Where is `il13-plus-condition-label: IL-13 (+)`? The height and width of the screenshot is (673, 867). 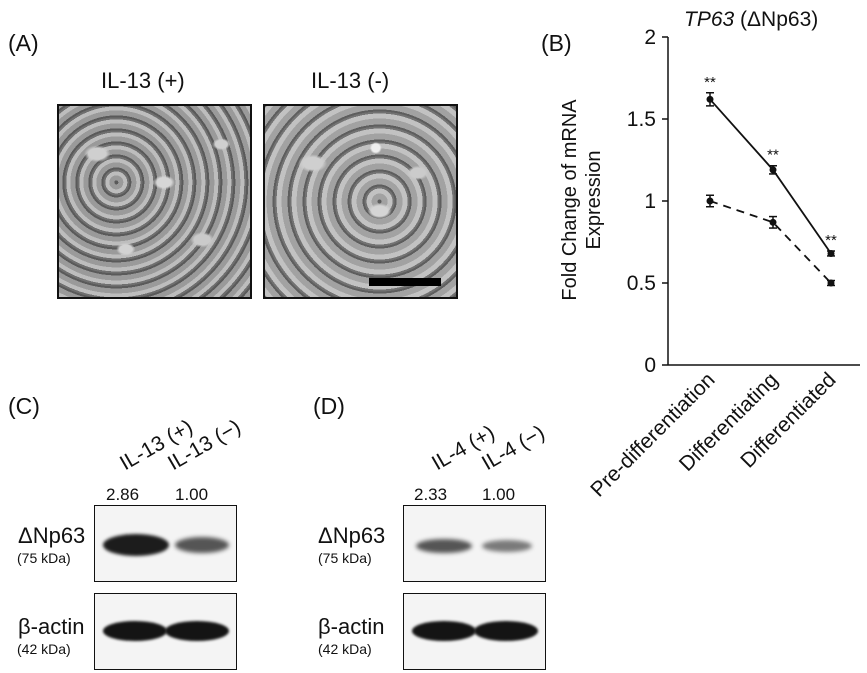
il13-plus-condition-label: IL-13 (+) is located at coordinates (143, 80).